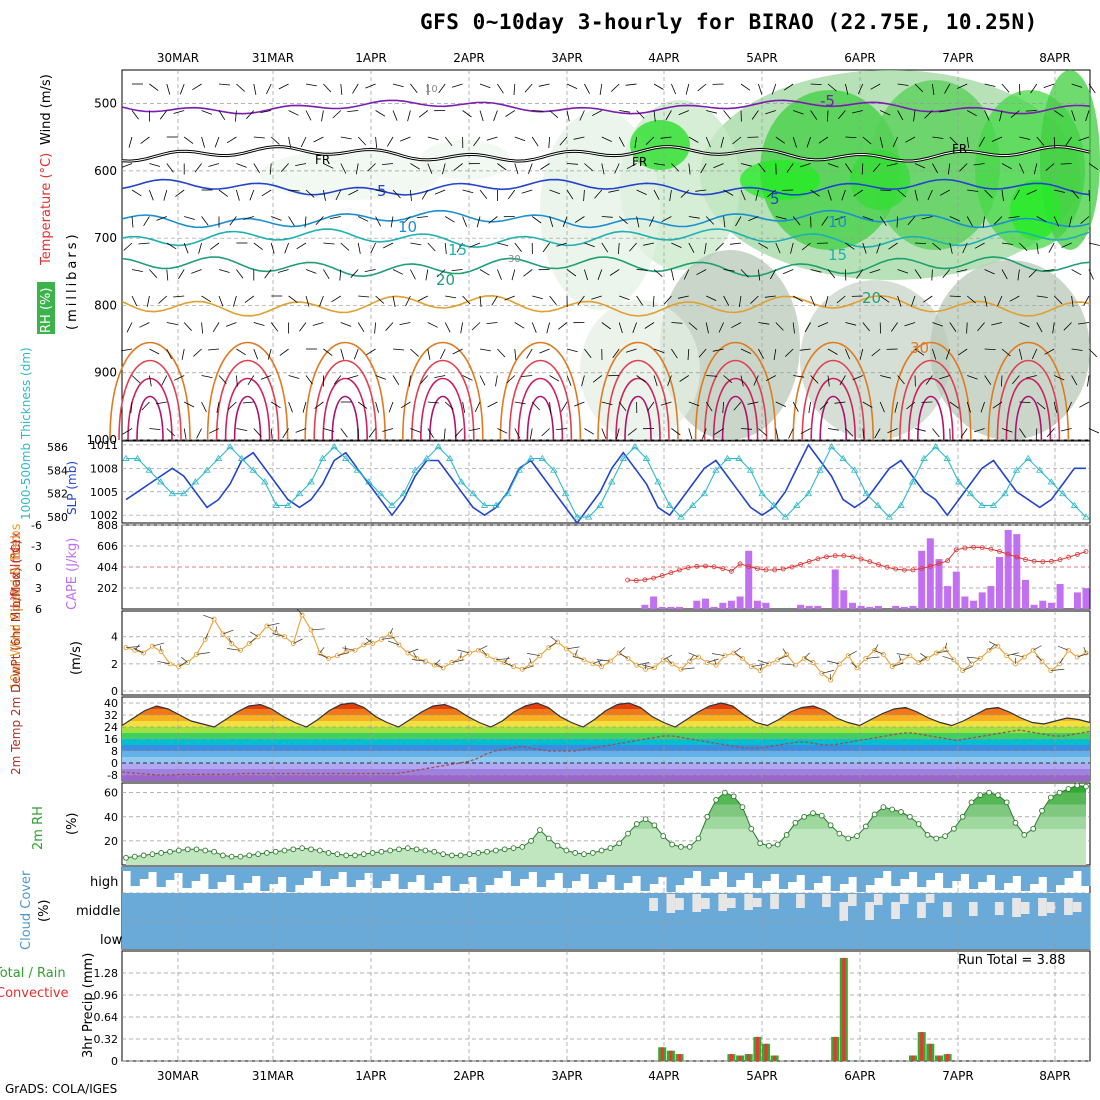 The width and height of the screenshot is (1100, 1100). Describe the element at coordinates (111, 793) in the screenshot. I see `rh-tick-label: 60` at that location.